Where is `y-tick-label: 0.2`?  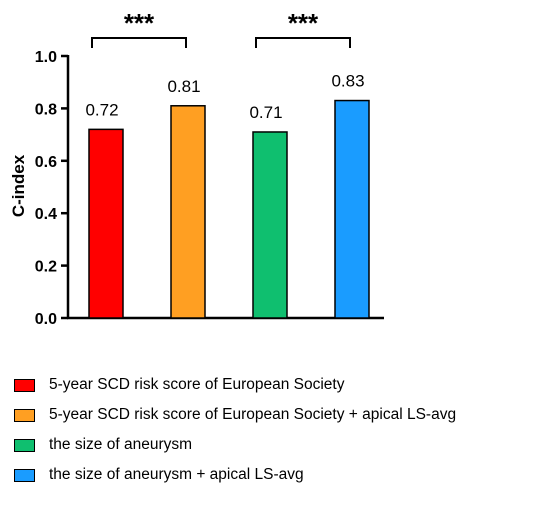 y-tick-label: 0.2 is located at coordinates (46, 267).